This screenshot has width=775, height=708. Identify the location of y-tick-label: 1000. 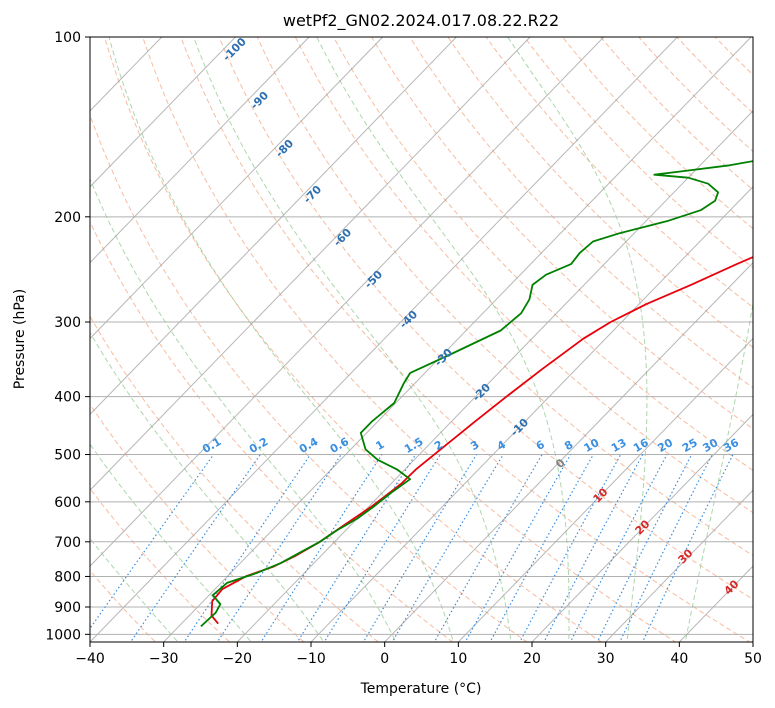
(63, 635).